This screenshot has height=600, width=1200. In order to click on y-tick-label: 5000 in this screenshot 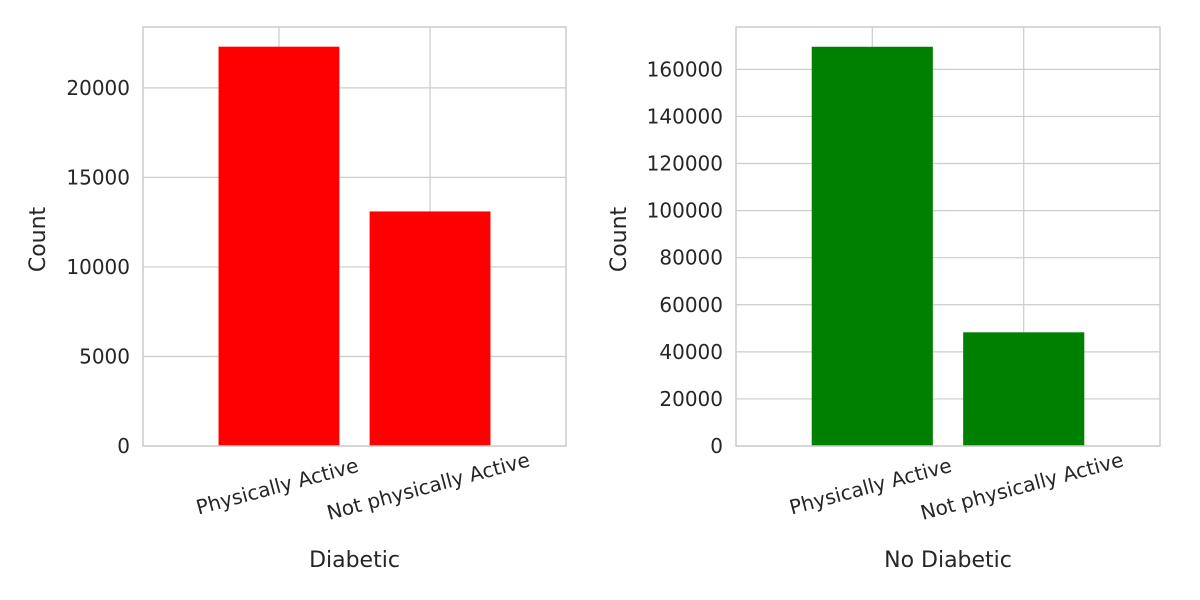, I will do `click(104, 356)`.